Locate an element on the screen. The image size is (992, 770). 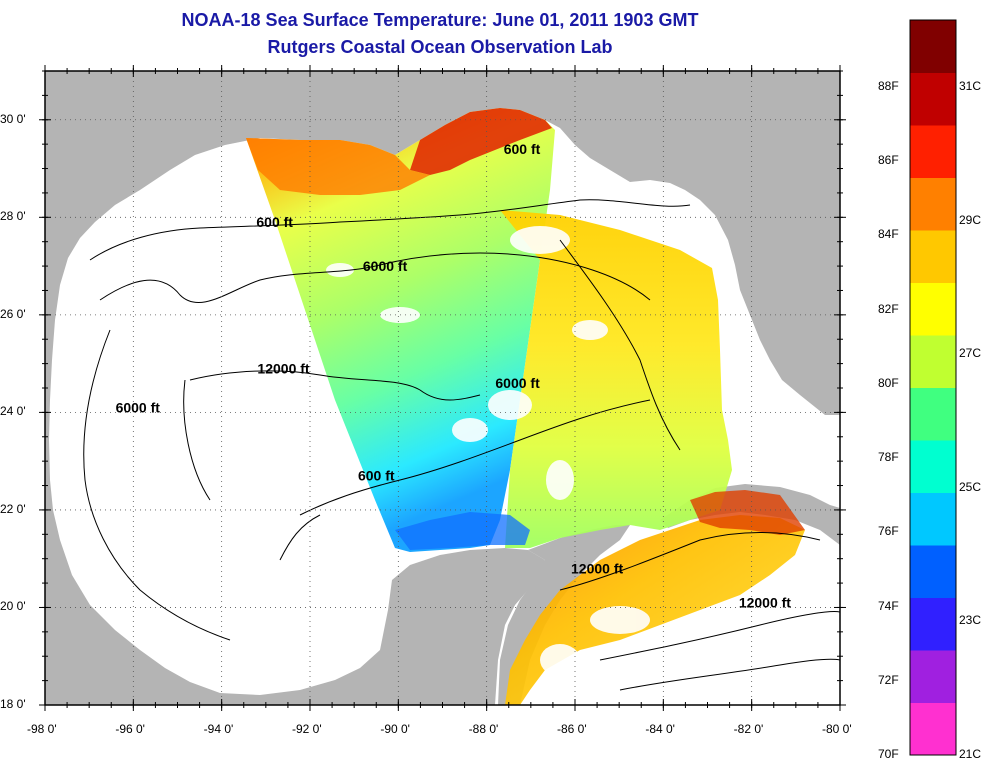
map-subtitle: Rutgers Coastal Ocean Observation Lab is located at coordinates (440, 47).